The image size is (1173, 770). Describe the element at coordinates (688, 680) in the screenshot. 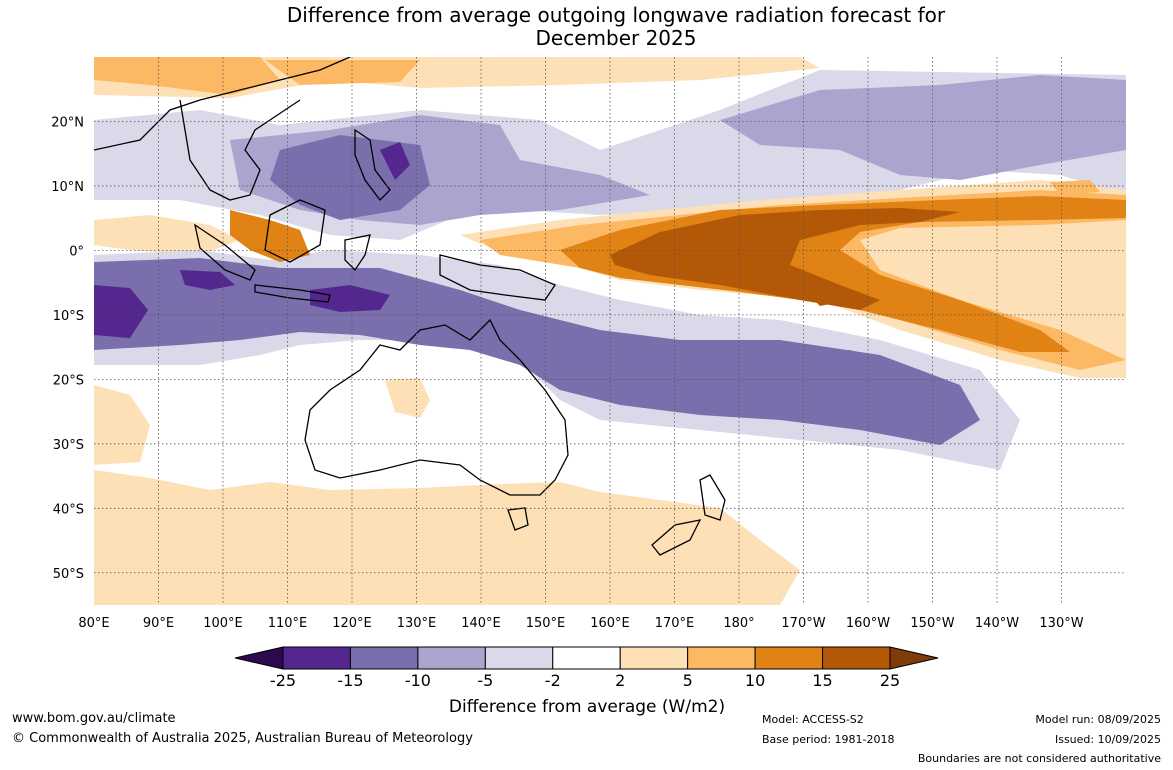

I see `colorbar-tick-label: 5` at that location.